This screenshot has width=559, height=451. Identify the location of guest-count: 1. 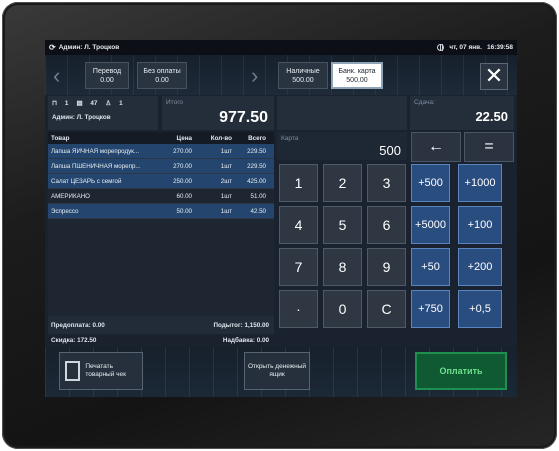
(121, 103).